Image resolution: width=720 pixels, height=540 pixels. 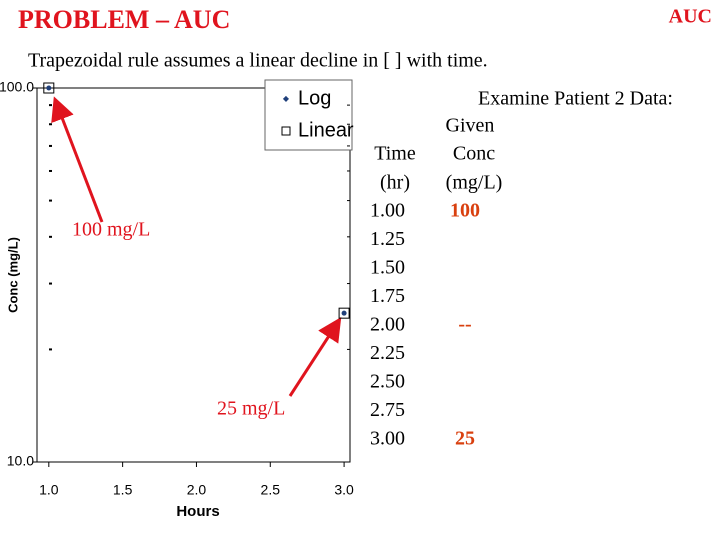 I want to click on header-right: AUC, so click(x=690, y=17).